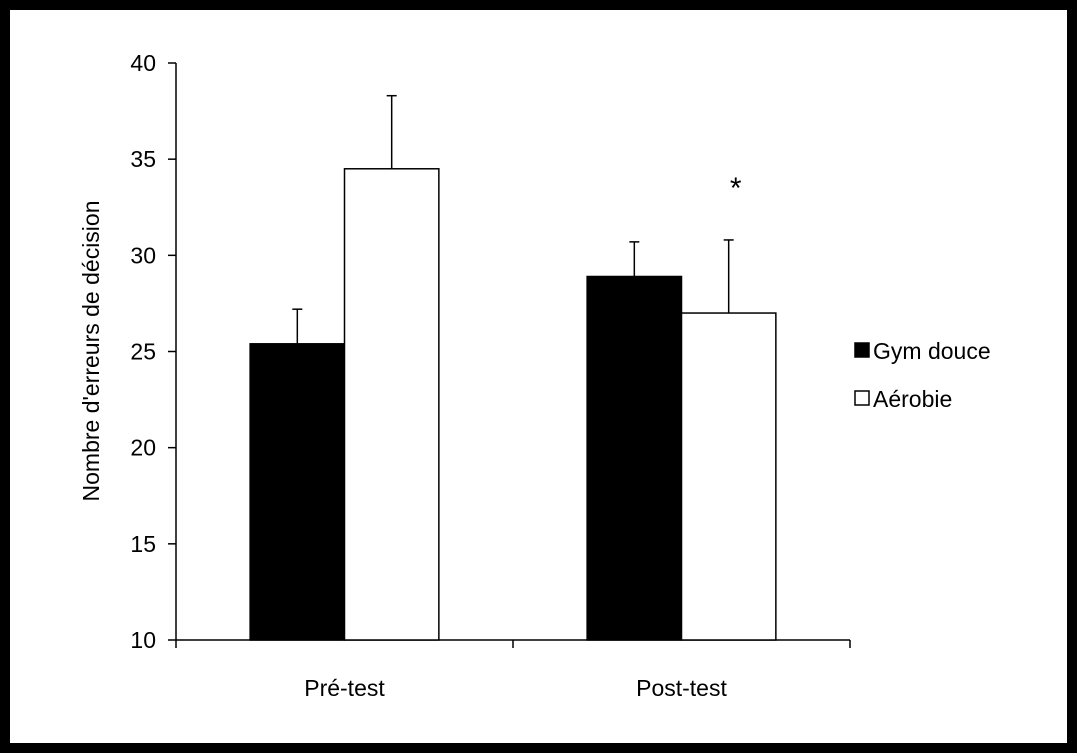  Describe the element at coordinates (143, 544) in the screenshot. I see `y-tick-label: 15` at that location.